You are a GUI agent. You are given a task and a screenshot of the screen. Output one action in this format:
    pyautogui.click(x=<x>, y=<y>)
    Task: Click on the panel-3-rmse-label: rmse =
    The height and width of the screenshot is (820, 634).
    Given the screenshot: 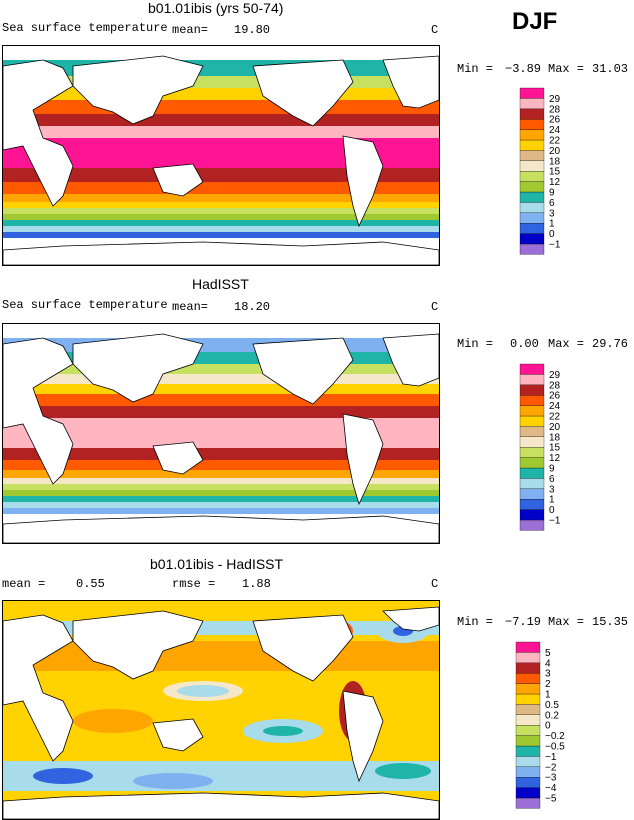 What is the action you would take?
    pyautogui.click(x=194, y=584)
    